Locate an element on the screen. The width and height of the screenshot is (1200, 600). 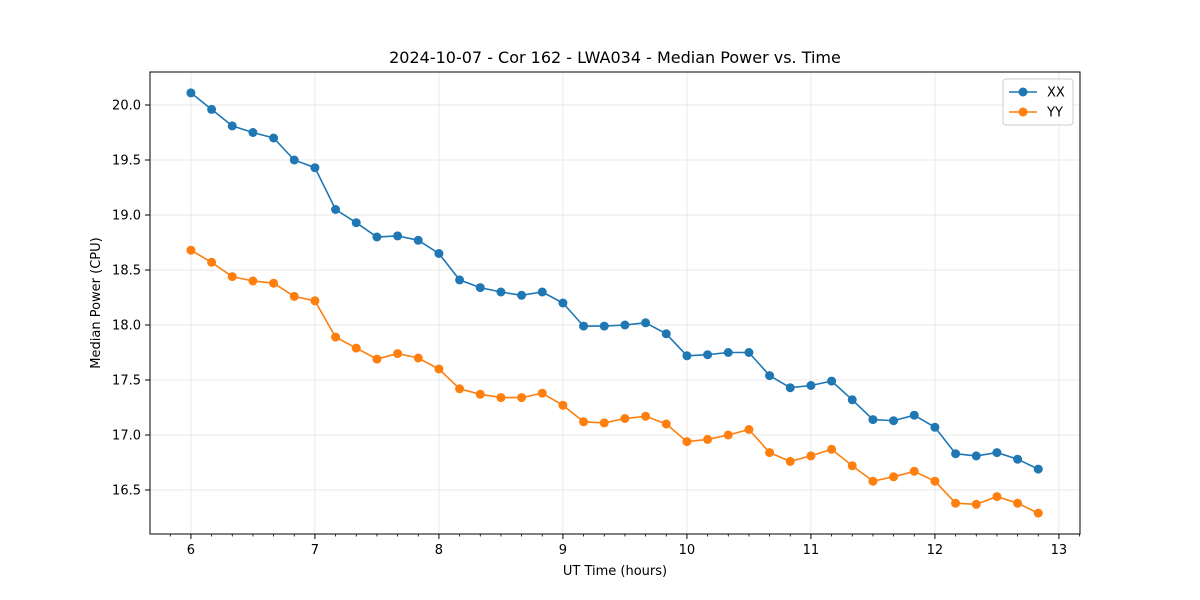
x-tick-label: 12 is located at coordinates (935, 550).